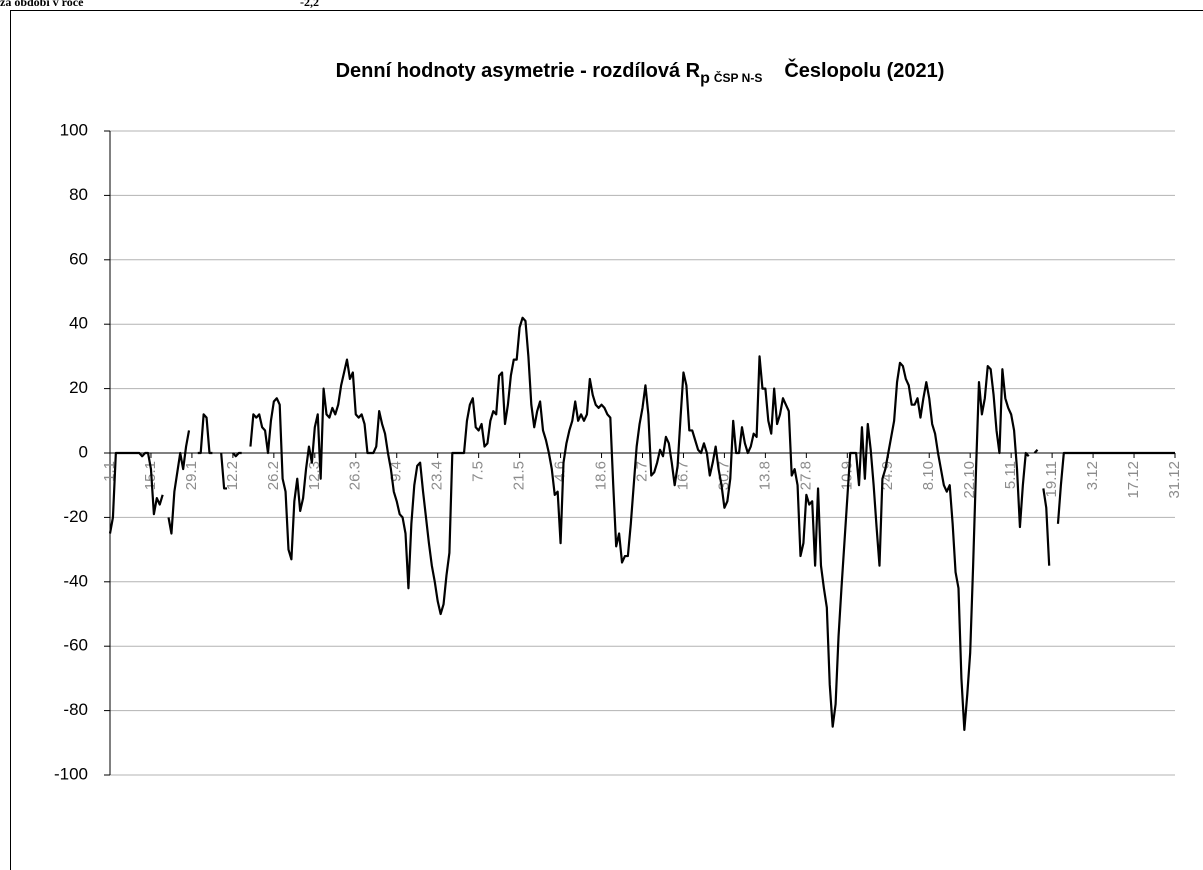 This screenshot has width=1203, height=870. I want to click on x-tick-label: 18.6, so click(601, 475).